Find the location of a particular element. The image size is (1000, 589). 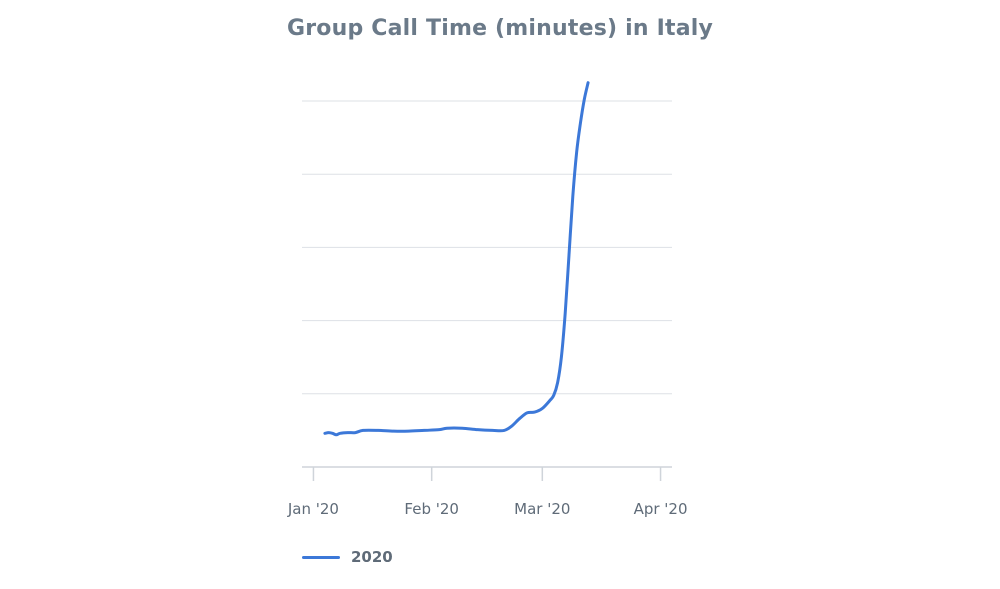

legend-label-2020: 2020 is located at coordinates (372, 557).